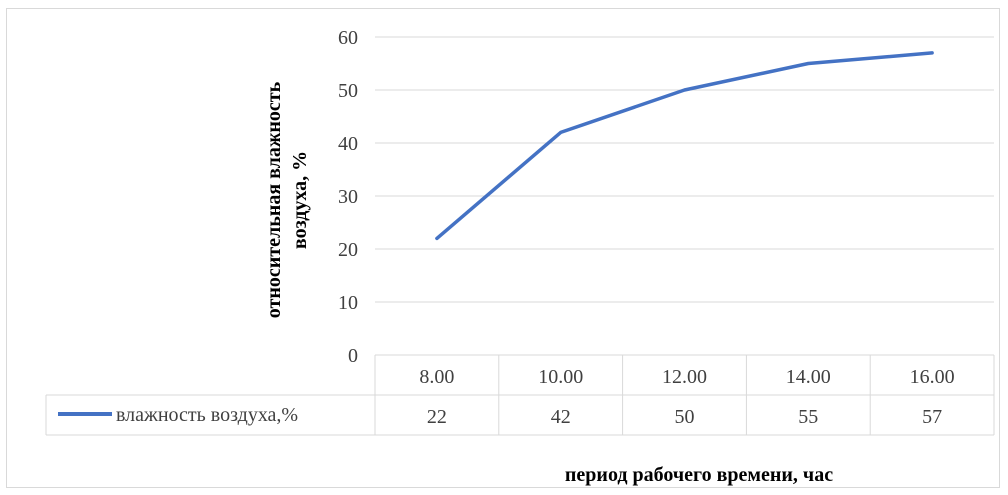 Image resolution: width=1008 pixels, height=495 pixels. Describe the element at coordinates (684, 377) in the screenshot. I see `x-category-label: 12.00` at that location.